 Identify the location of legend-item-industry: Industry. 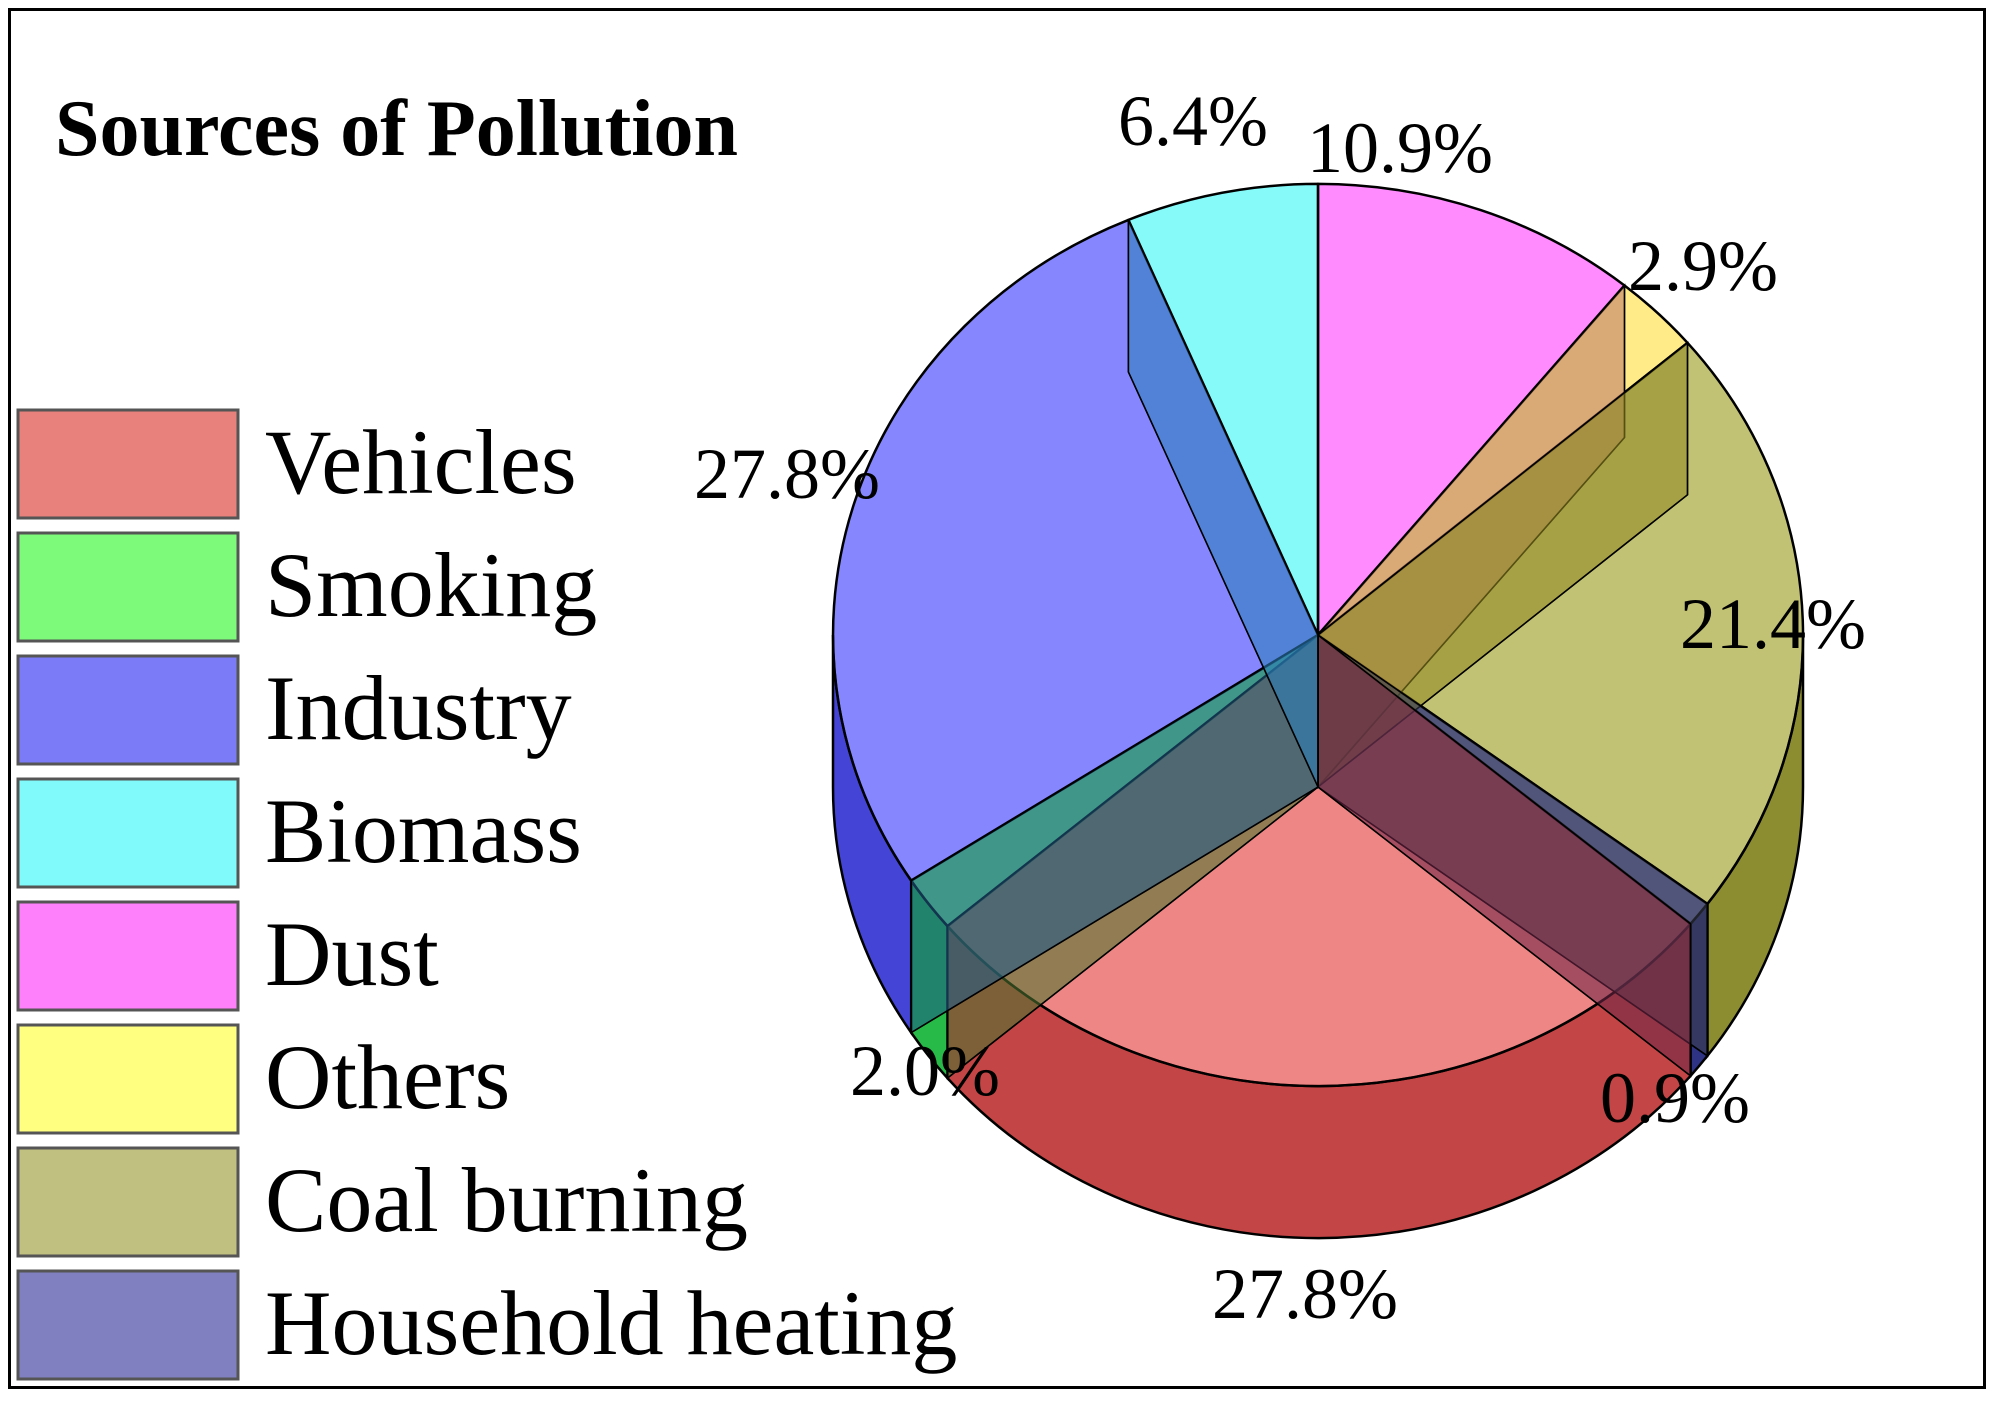
(294, 710).